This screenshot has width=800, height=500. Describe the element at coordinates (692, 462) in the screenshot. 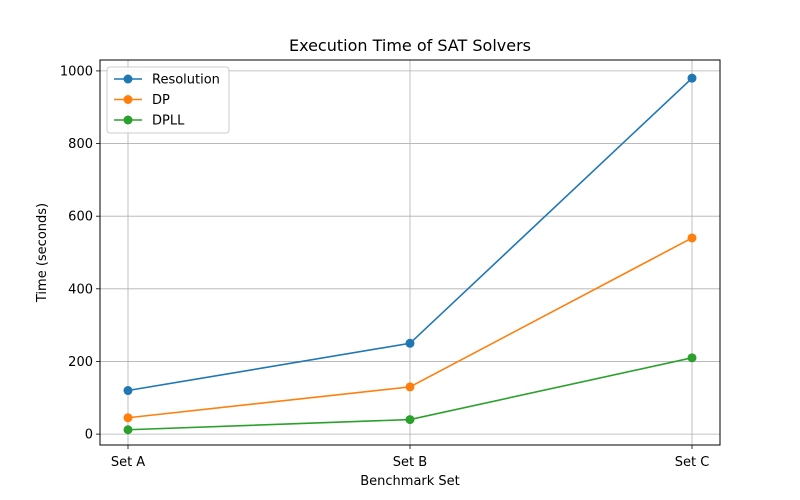

I see `x-tick-label: Set C` at that location.